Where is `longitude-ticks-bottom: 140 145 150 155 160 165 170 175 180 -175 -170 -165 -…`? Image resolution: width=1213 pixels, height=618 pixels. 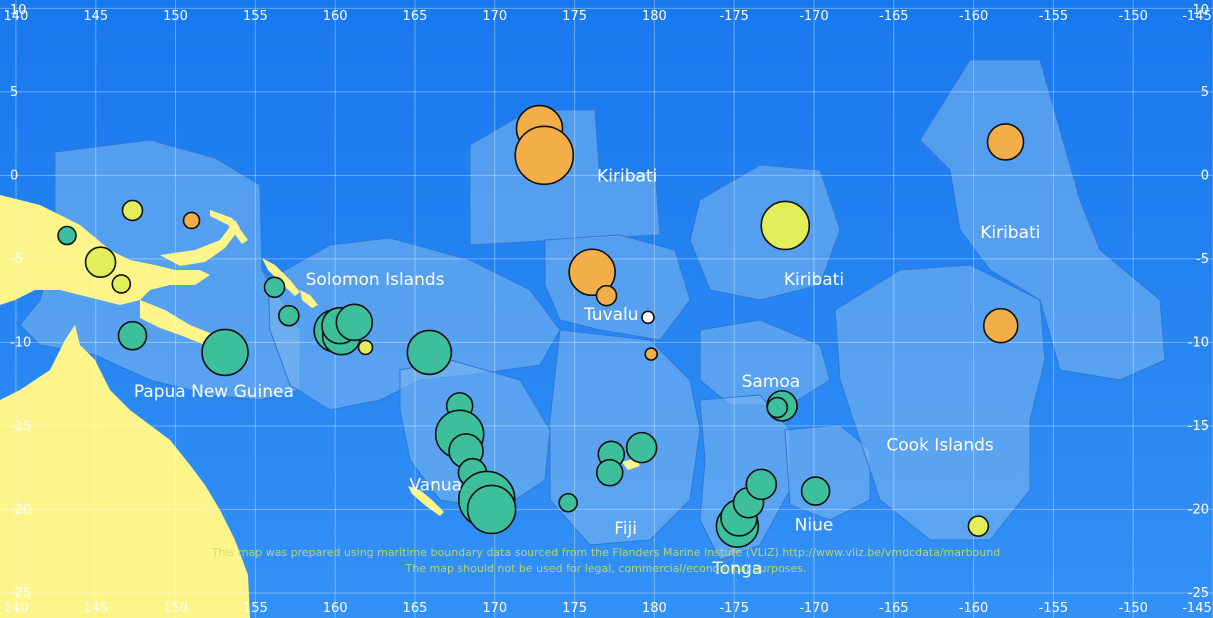 longitude-ticks-bottom: 140 145 150 155 160 165 170 175 180 -175 -170 -165 -… is located at coordinates (608, 608).